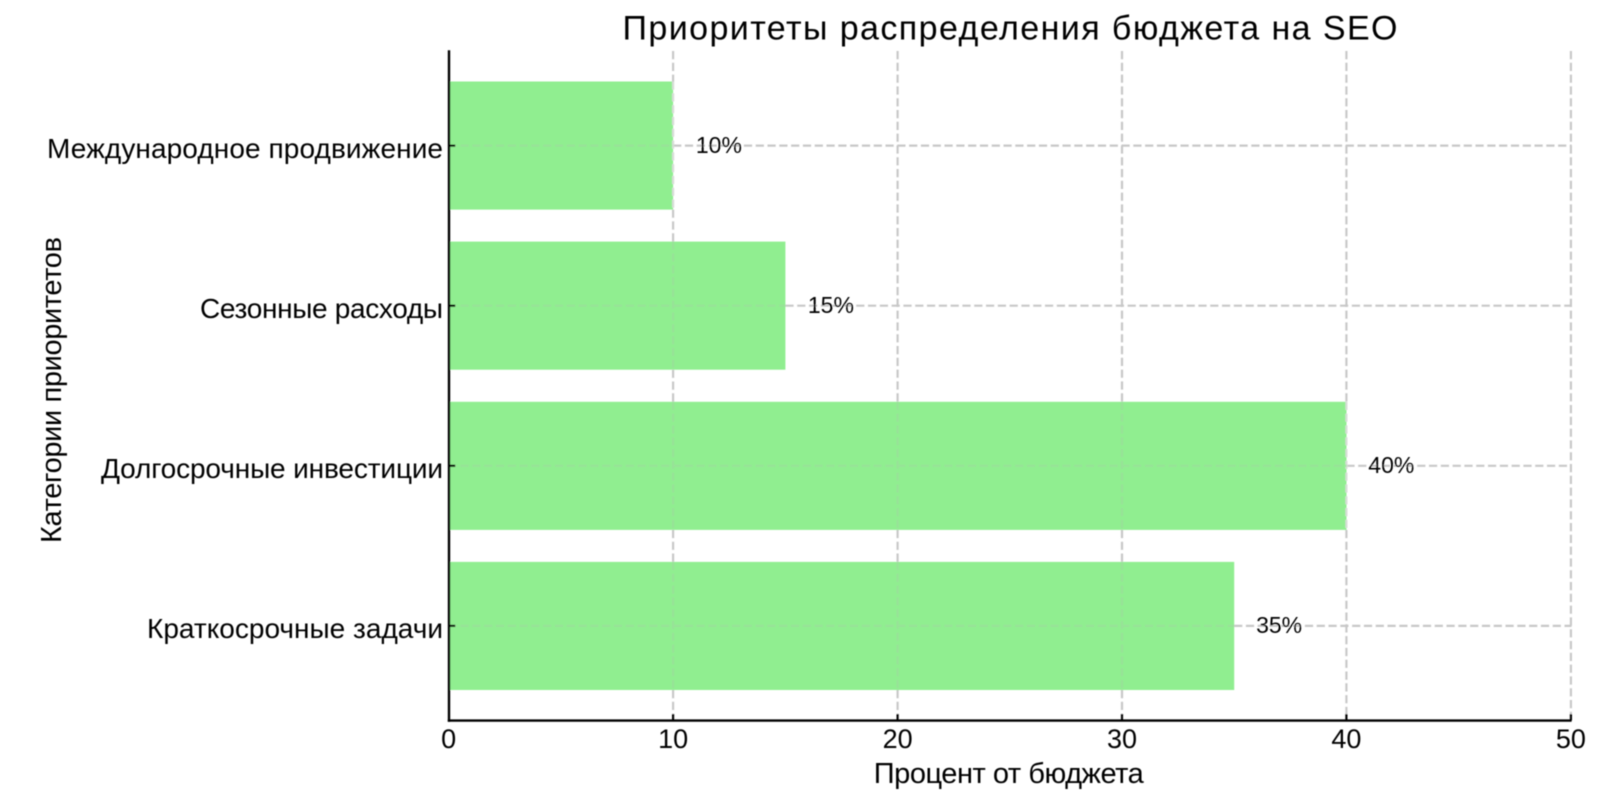 The width and height of the screenshot is (1600, 799). What do you see at coordinates (1391, 465) in the screenshot?
I see `svg-text: 40%` at bounding box center [1391, 465].